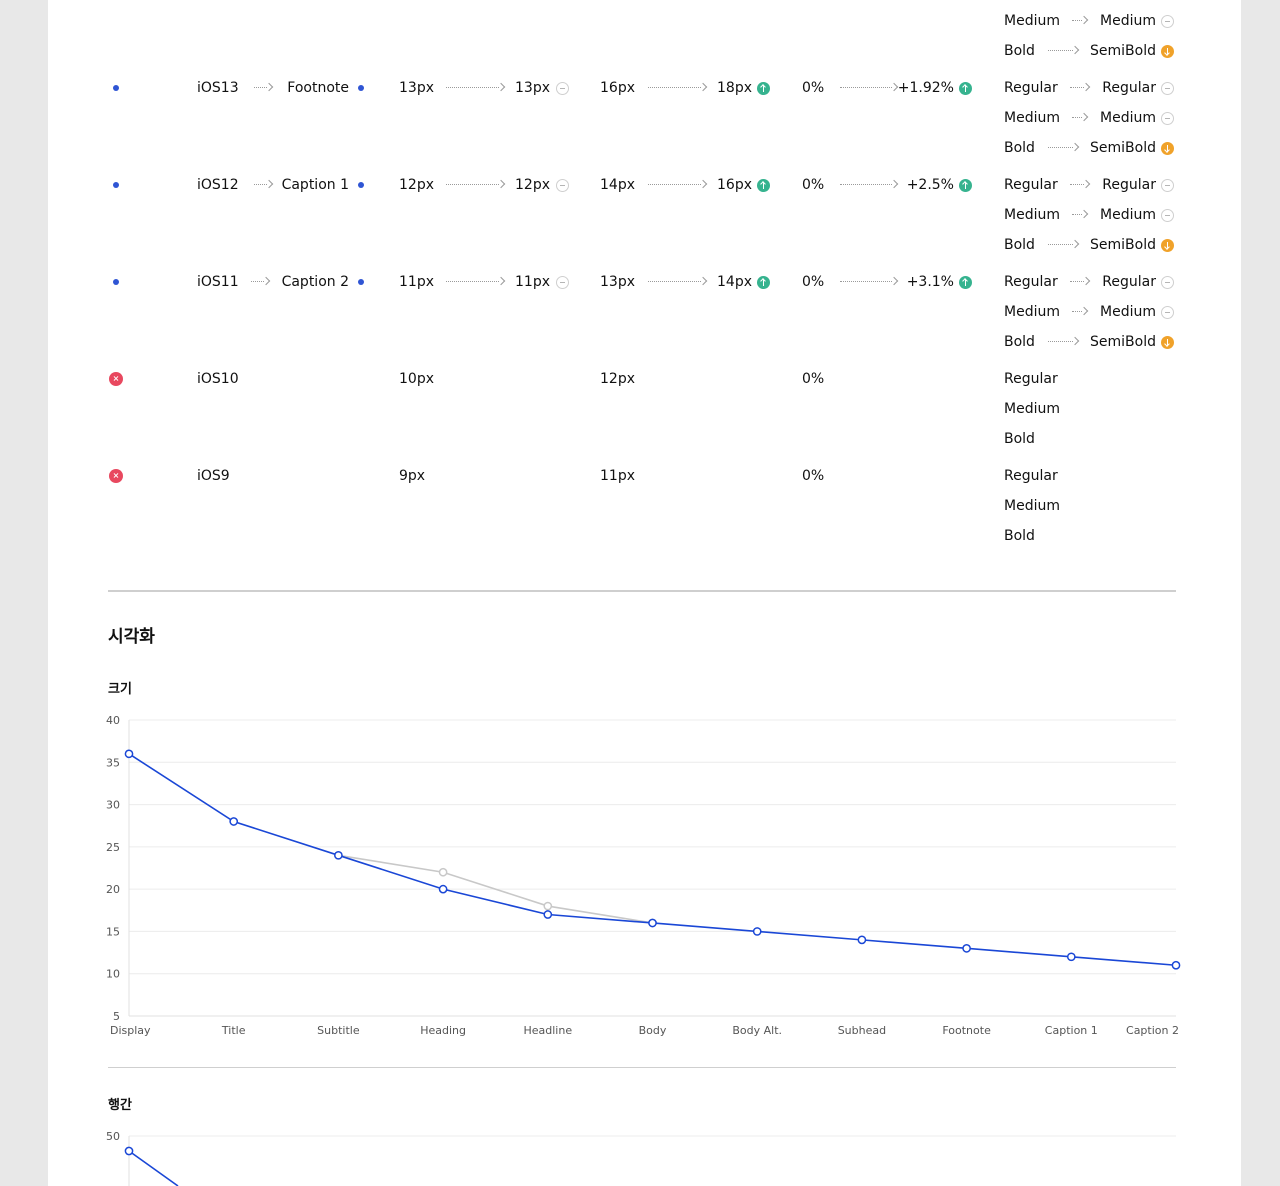  What do you see at coordinates (652, 860) in the screenshot?
I see `new-series-line` at bounding box center [652, 860].